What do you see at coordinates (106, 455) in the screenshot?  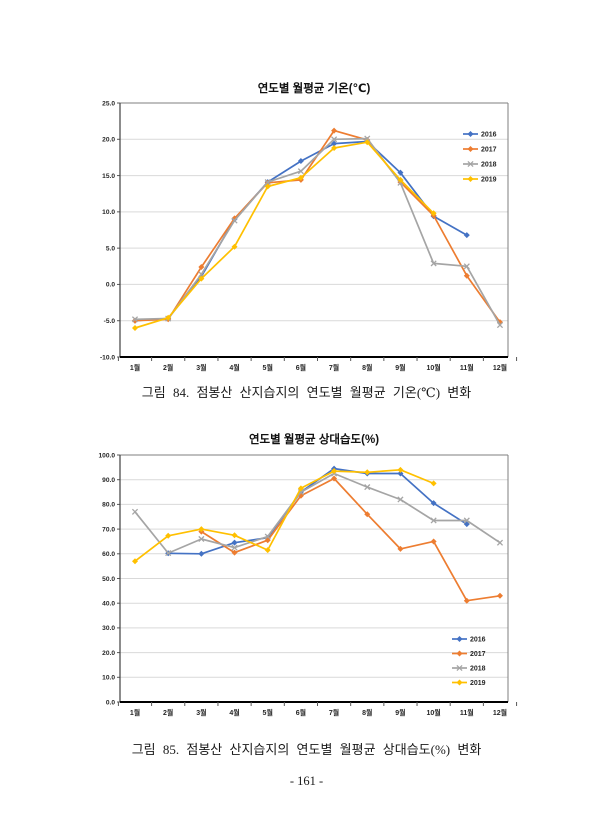 I see `y-axis-tick-label: 100.0` at bounding box center [106, 455].